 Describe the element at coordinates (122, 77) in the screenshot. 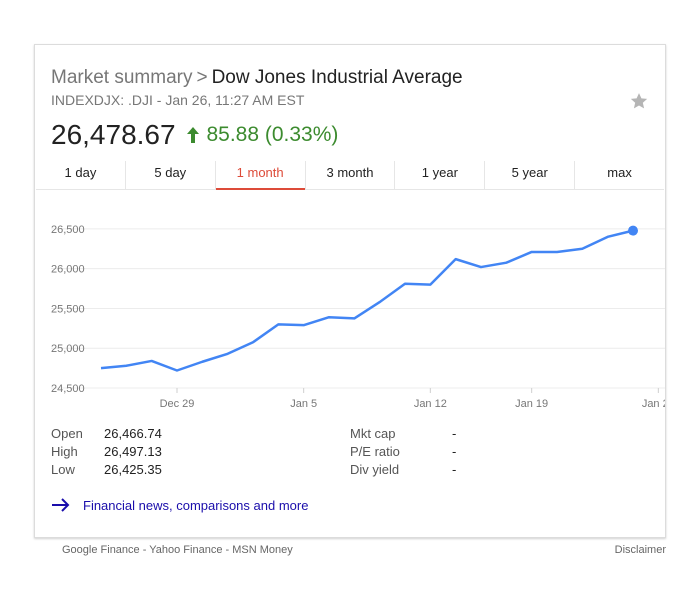

I see `breadcrumb-market-summary: Market summary` at that location.